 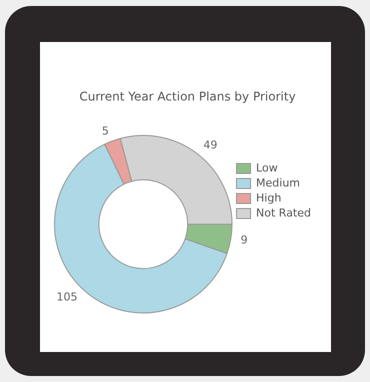 What do you see at coordinates (187, 96) in the screenshot?
I see `chart-title: Current Year Action Plans by Priority` at bounding box center [187, 96].